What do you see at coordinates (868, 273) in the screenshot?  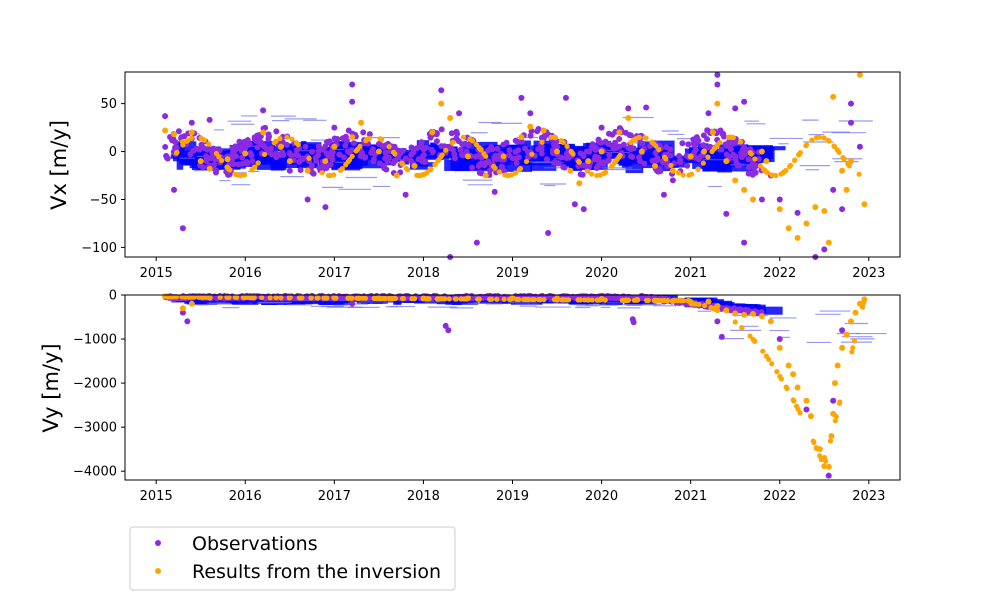 I see `vx-x-tick-label: 2023` at bounding box center [868, 273].